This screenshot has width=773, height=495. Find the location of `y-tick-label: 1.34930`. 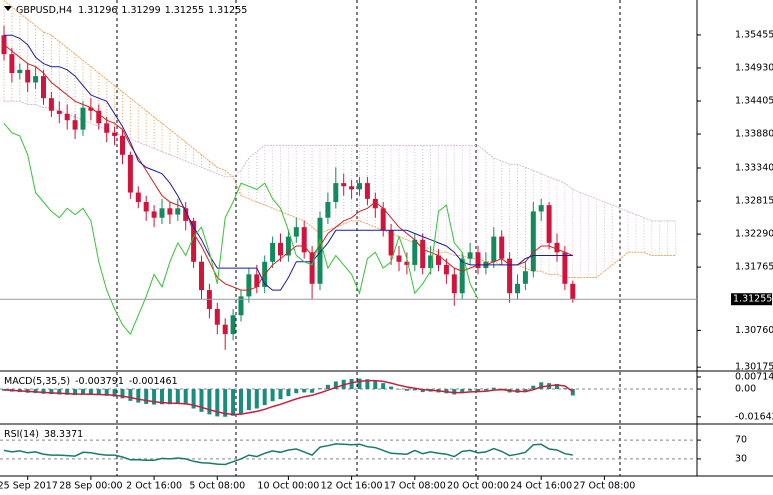

y-tick-label: 1.34930 is located at coordinates (754, 67).